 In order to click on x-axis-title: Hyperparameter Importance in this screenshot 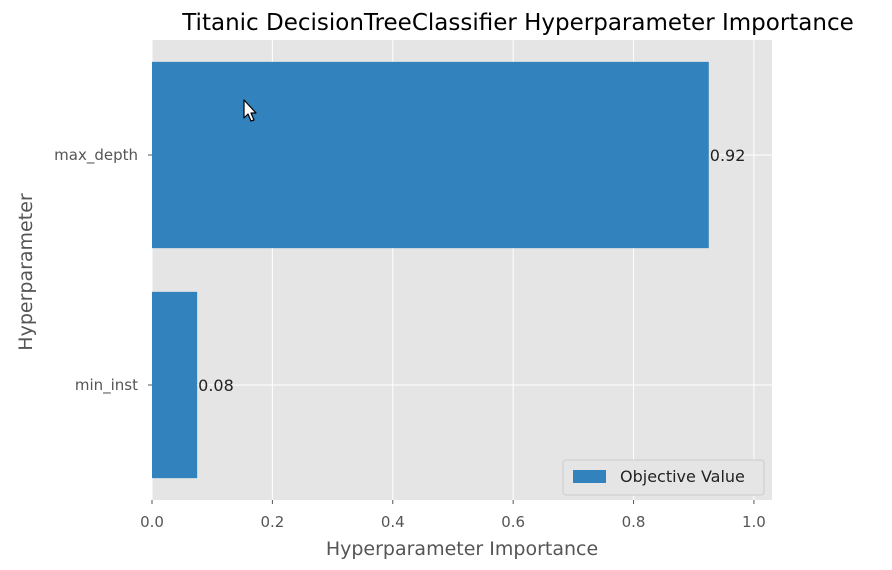, I will do `click(462, 549)`.